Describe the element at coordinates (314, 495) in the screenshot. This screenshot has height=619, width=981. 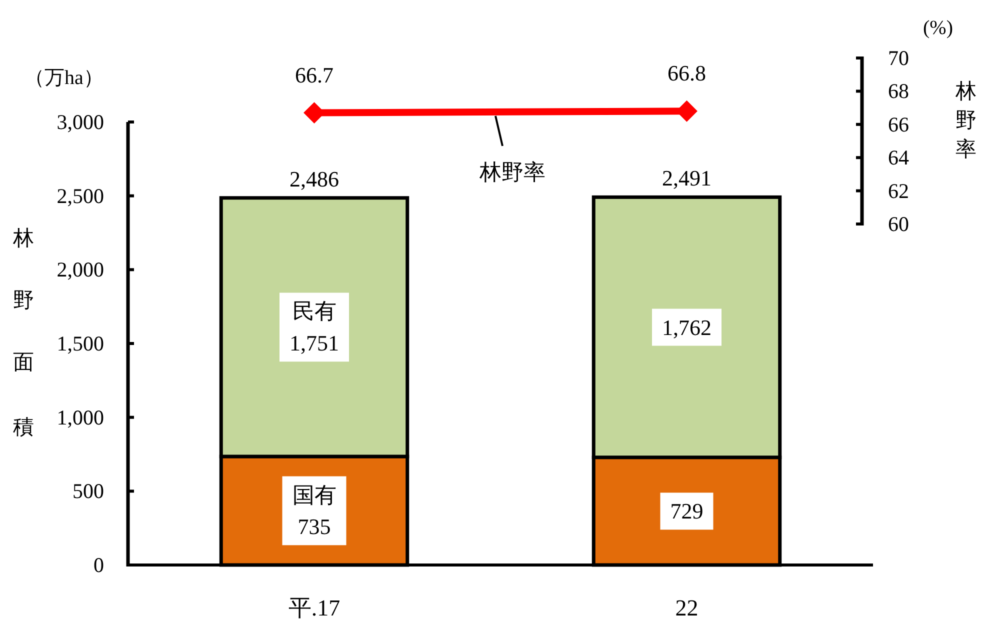
I see `series-label: 国有` at that location.